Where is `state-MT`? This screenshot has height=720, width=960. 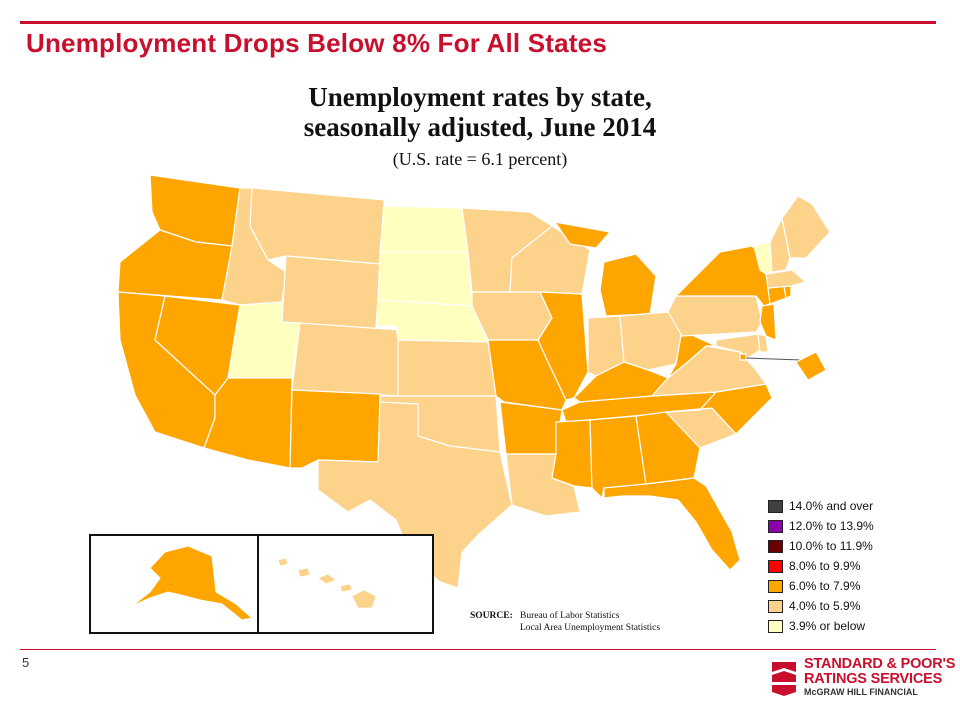 state-MT is located at coordinates (317, 226).